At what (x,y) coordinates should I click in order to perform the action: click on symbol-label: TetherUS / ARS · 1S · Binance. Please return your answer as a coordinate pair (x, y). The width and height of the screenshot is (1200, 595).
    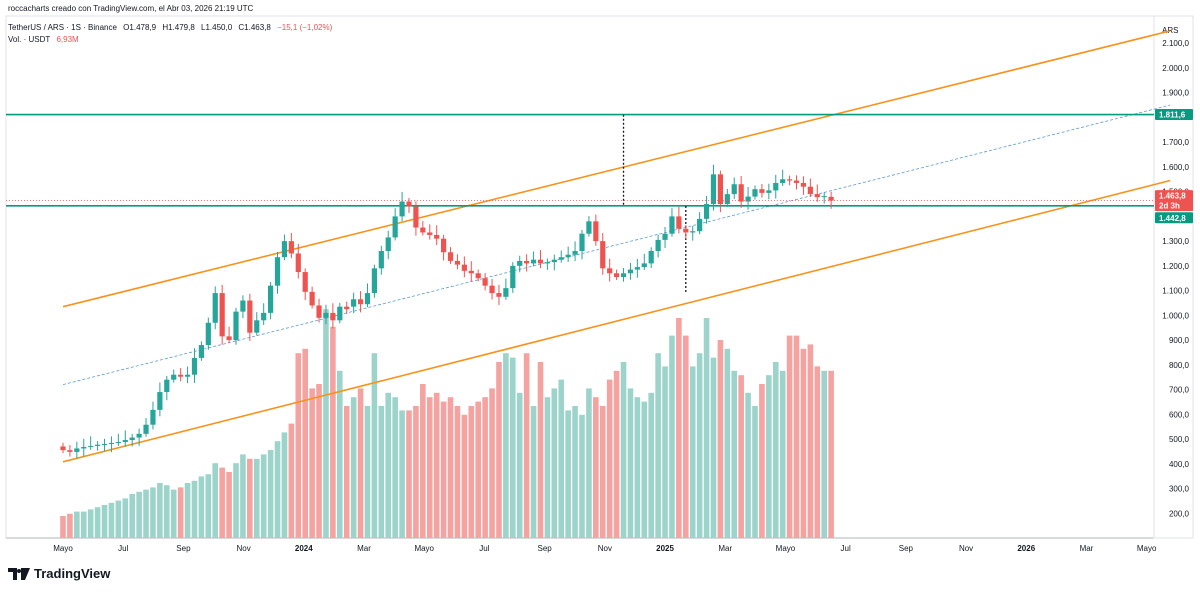
    Looking at the image, I should click on (62, 27).